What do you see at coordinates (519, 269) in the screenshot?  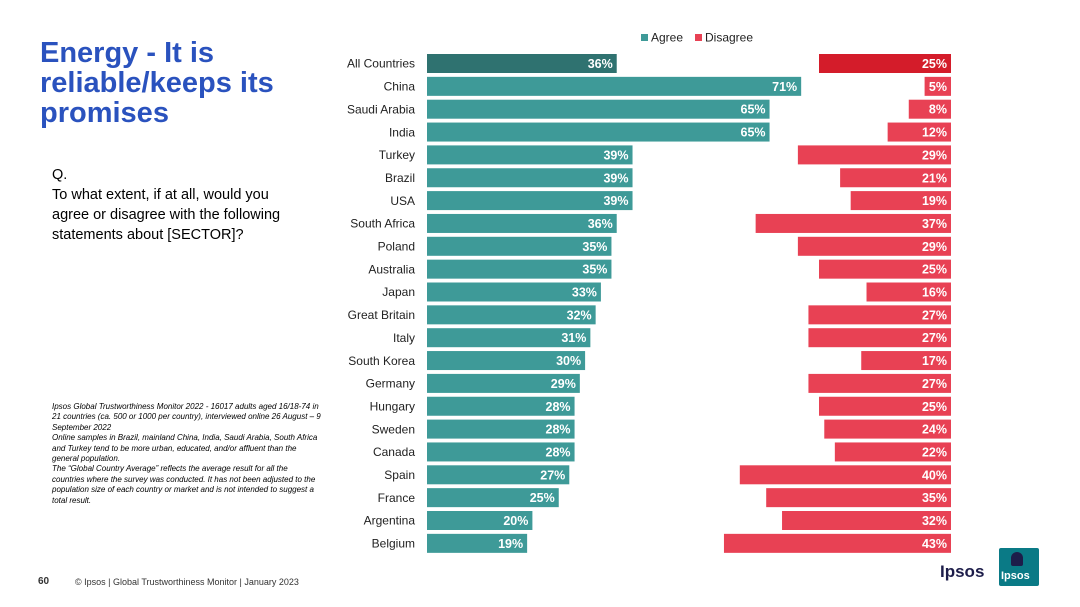 I see `agree-bar-australia` at bounding box center [519, 269].